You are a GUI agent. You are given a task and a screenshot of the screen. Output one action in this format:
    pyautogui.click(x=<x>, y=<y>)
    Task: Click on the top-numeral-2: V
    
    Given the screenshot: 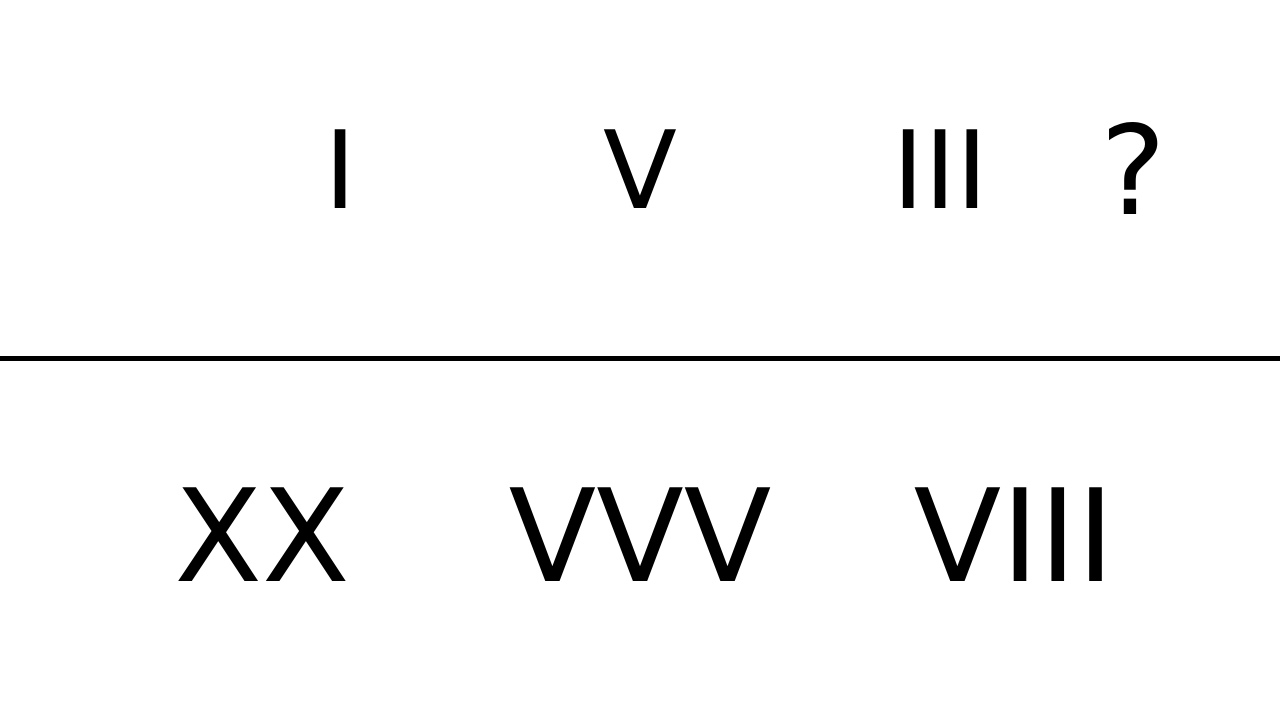 What is the action you would take?
    pyautogui.click(x=640, y=171)
    